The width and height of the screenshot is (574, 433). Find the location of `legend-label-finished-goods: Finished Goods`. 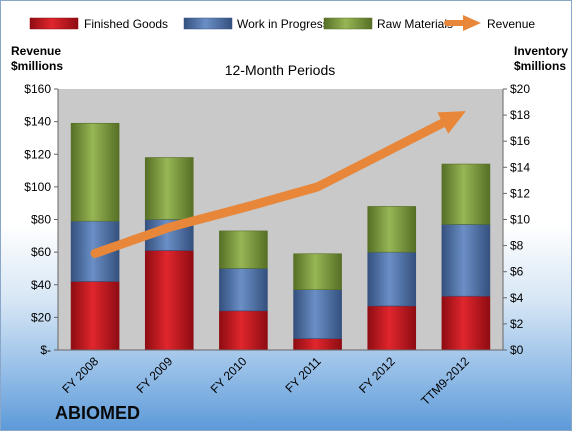

legend-label-finished-goods: Finished Goods is located at coordinates (126, 24).